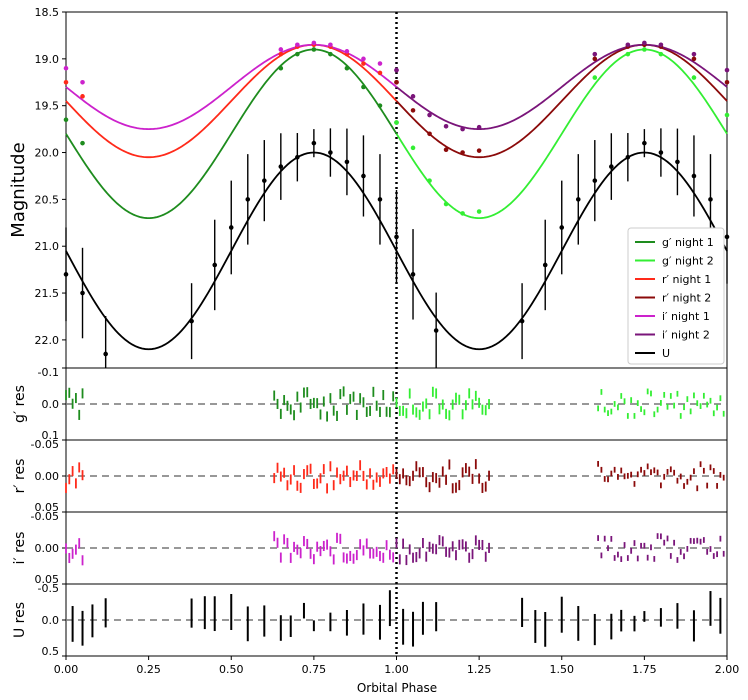  Describe the element at coordinates (47, 579) in the screenshot. I see `y-tick-label: 0.05` at that location.